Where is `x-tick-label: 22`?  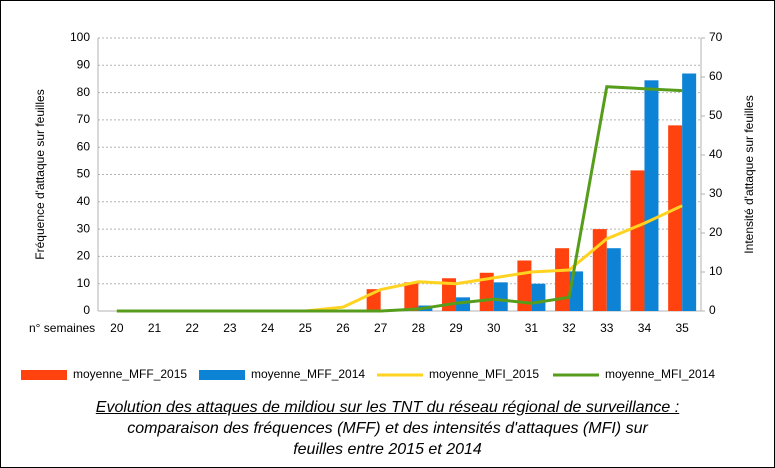 x-tick-label: 22 is located at coordinates (193, 328).